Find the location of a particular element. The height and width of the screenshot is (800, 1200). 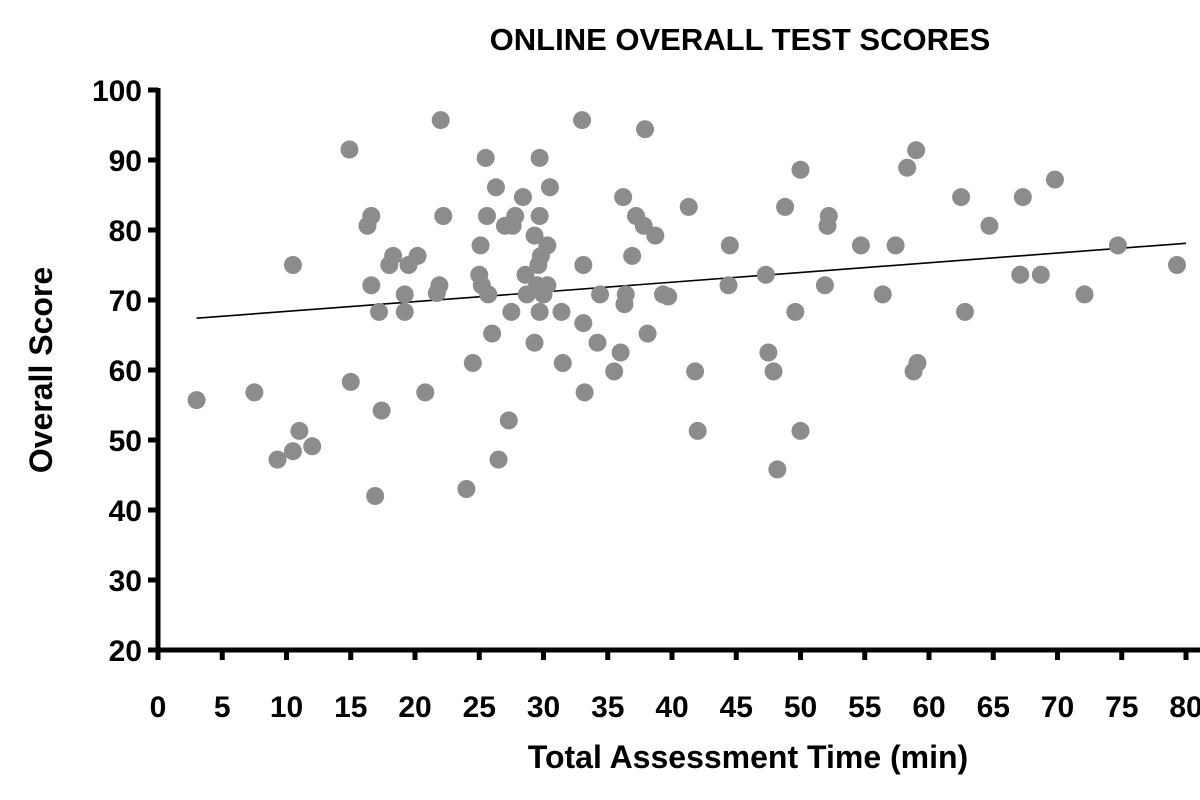

x-tick-label: 35 is located at coordinates (607, 707).